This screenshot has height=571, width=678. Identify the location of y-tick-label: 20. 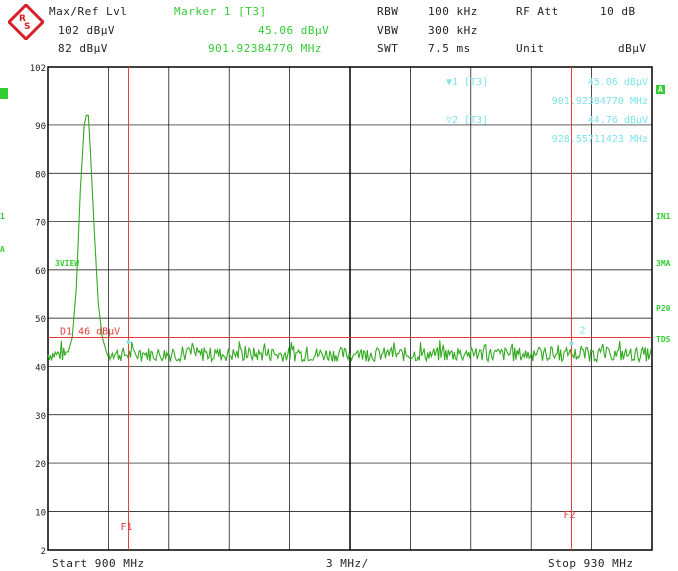
(40, 465).